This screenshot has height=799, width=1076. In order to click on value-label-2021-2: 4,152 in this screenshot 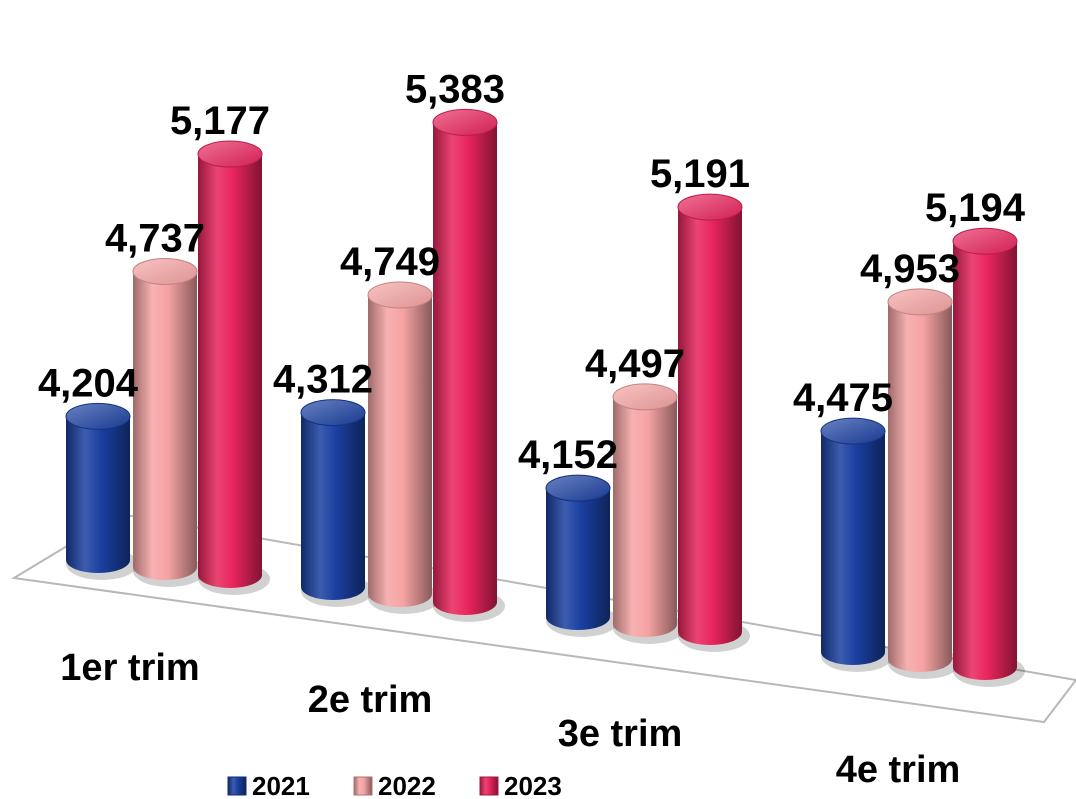, I will do `click(568, 455)`.